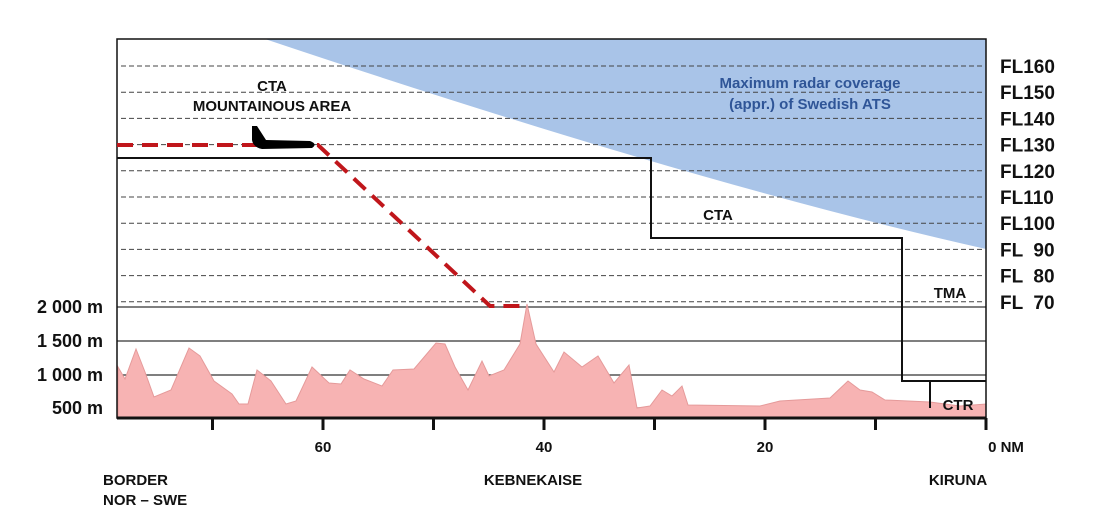 This screenshot has height=529, width=1099. I want to click on radar-coverage-label-2: (appr.) of Swedish ATS, so click(810, 104).